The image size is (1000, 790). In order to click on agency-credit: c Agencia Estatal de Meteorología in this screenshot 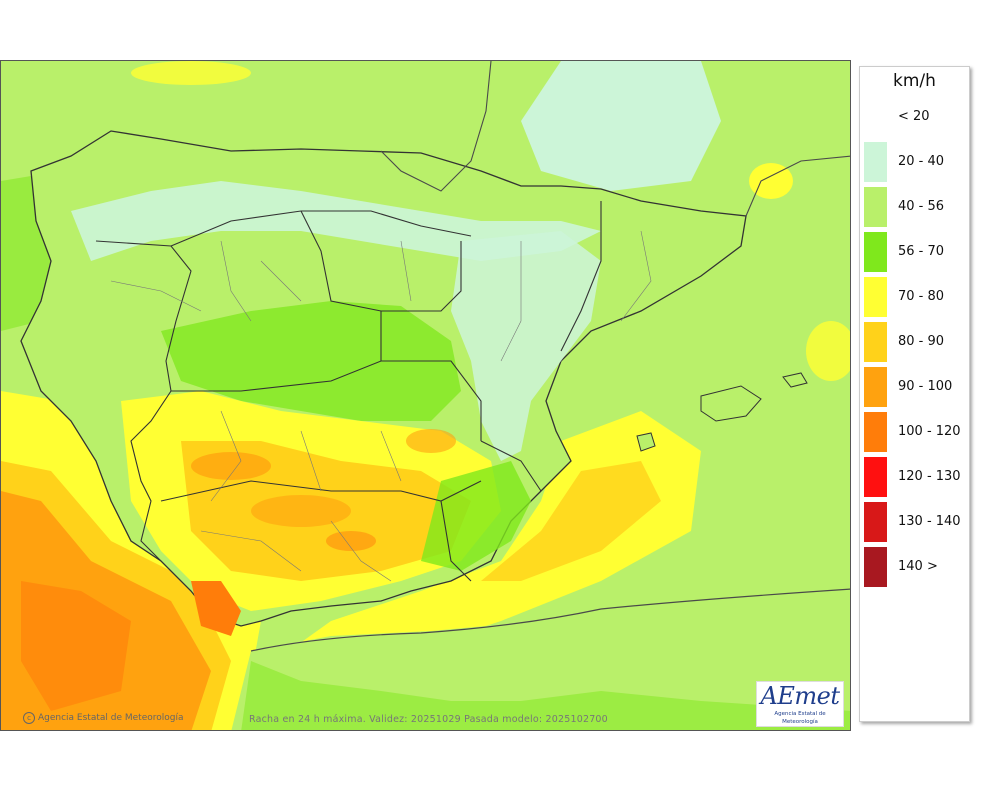, I will do `click(103, 718)`.